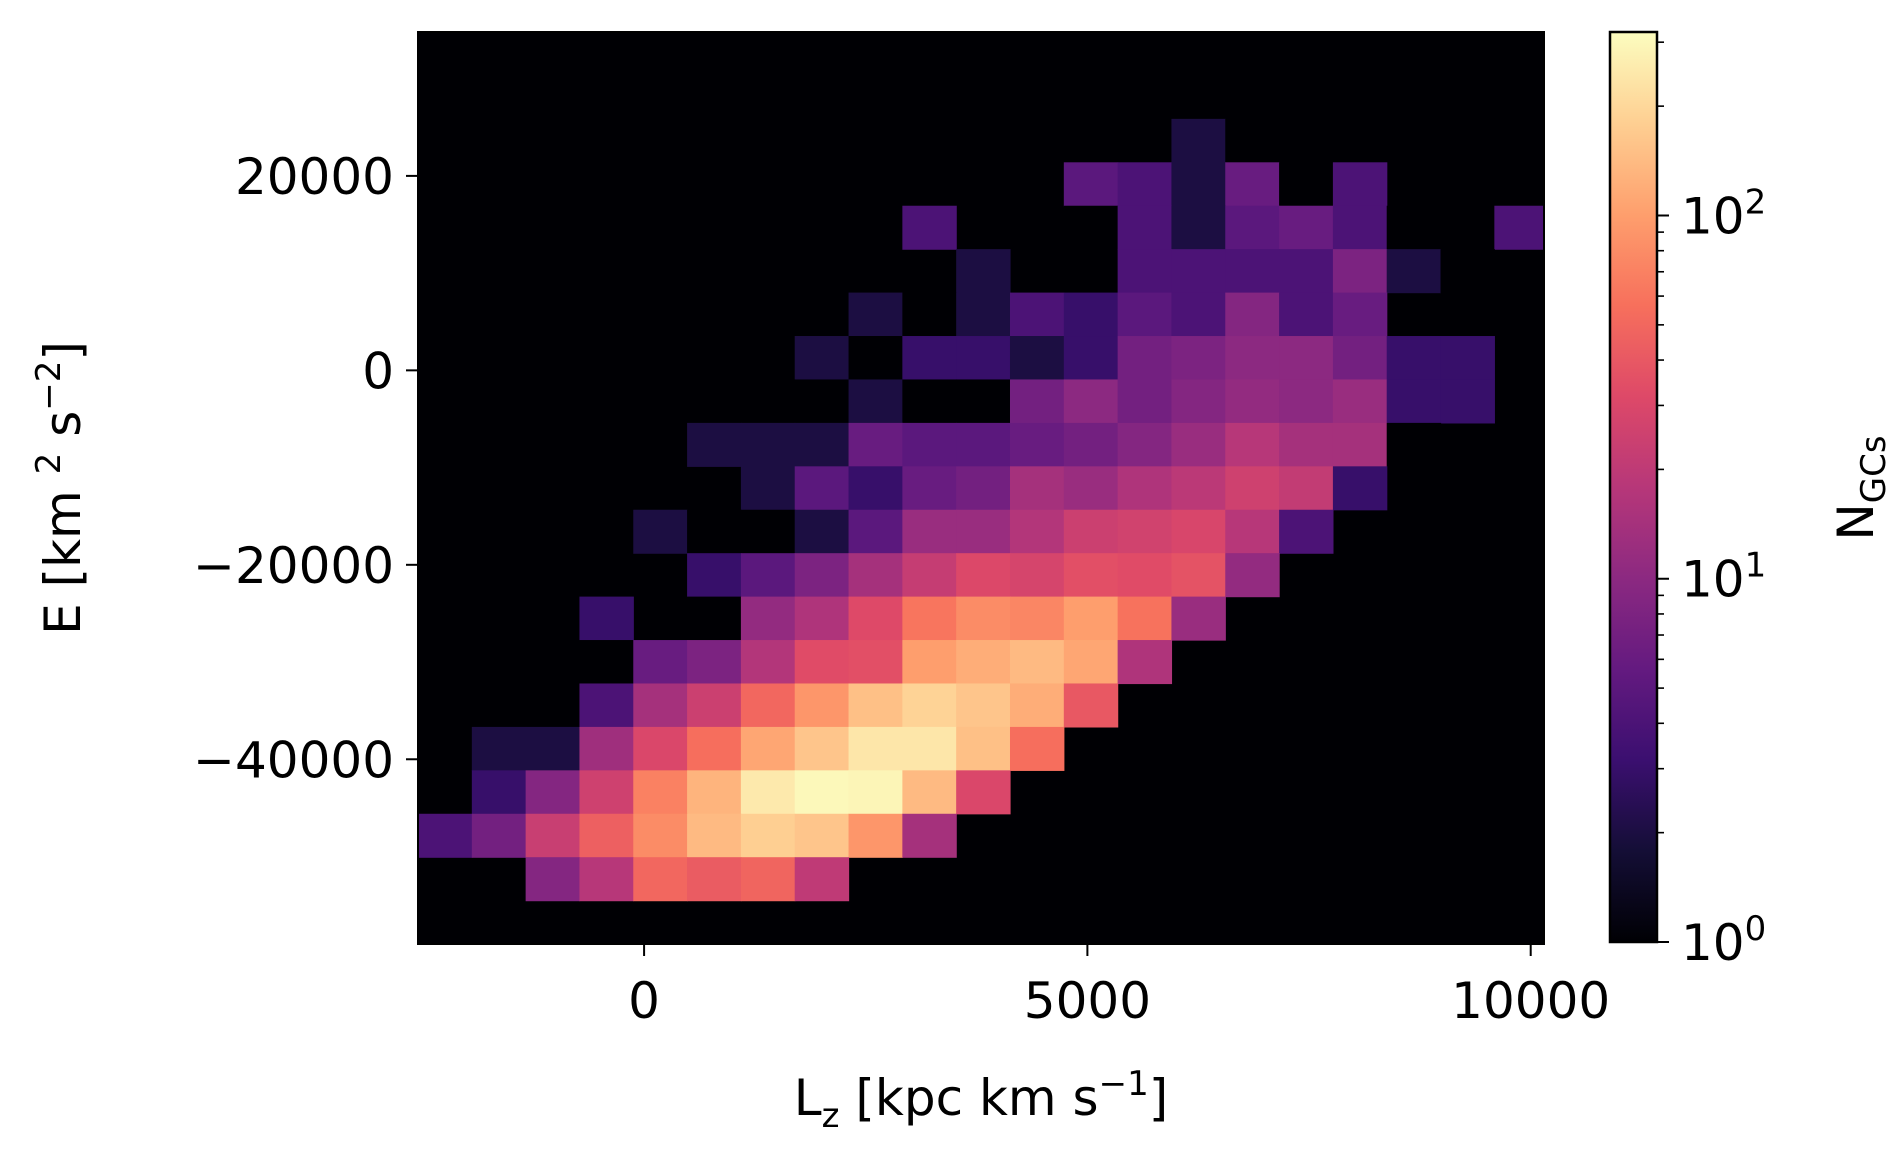 This screenshot has width=1904, height=1160. What do you see at coordinates (1723, 213) in the screenshot?
I see `colorbar-tick-label: 102` at bounding box center [1723, 213].